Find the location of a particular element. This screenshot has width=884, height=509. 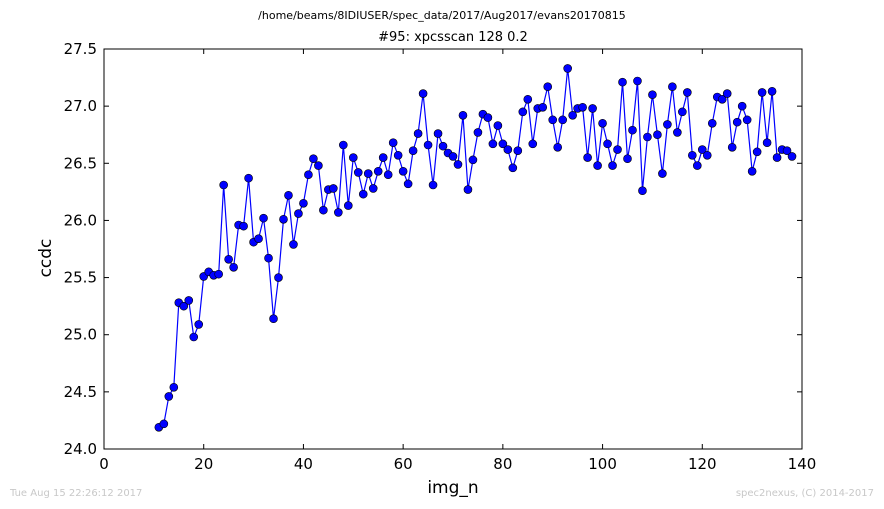

y-tick-label: 26.0 is located at coordinates (80, 220).